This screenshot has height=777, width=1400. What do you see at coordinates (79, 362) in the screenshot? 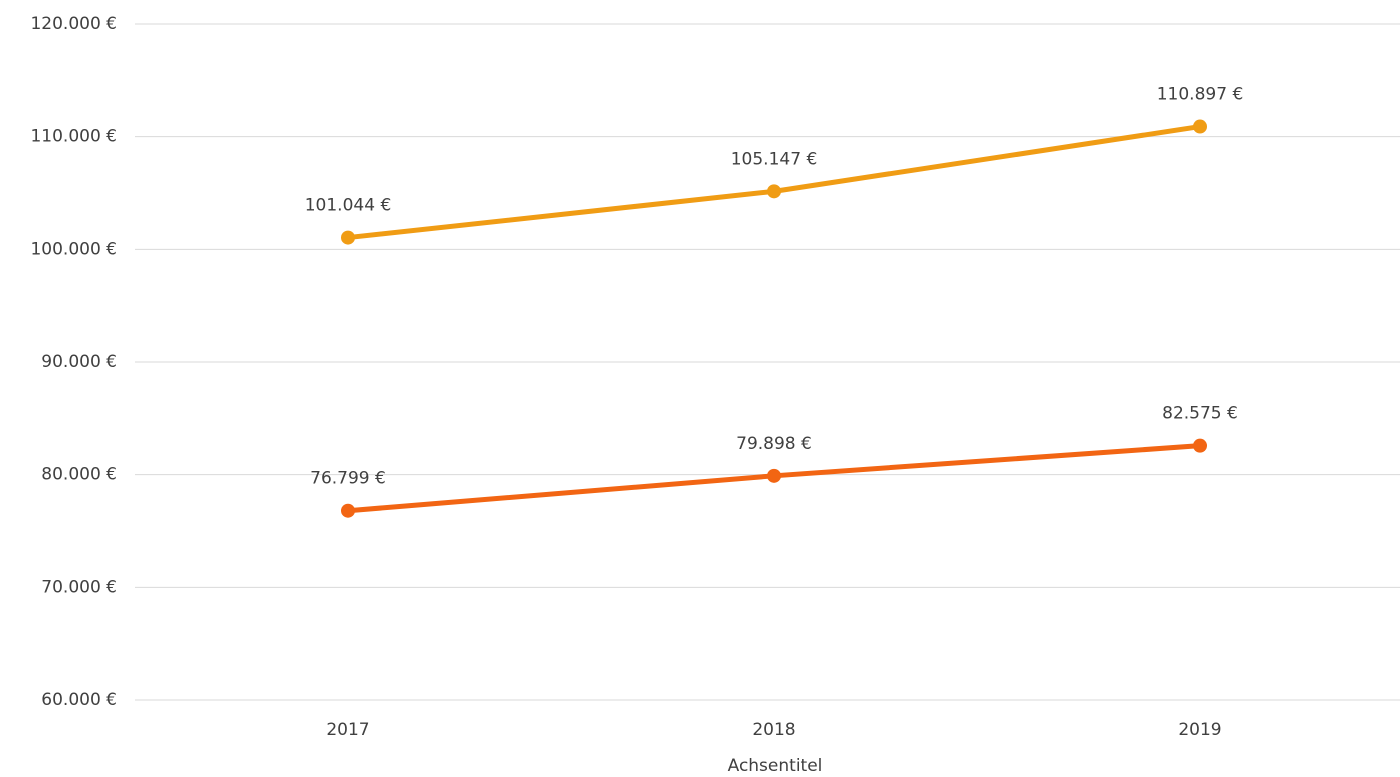
I see `y-tick-label: 90.000 €` at bounding box center [79, 362].